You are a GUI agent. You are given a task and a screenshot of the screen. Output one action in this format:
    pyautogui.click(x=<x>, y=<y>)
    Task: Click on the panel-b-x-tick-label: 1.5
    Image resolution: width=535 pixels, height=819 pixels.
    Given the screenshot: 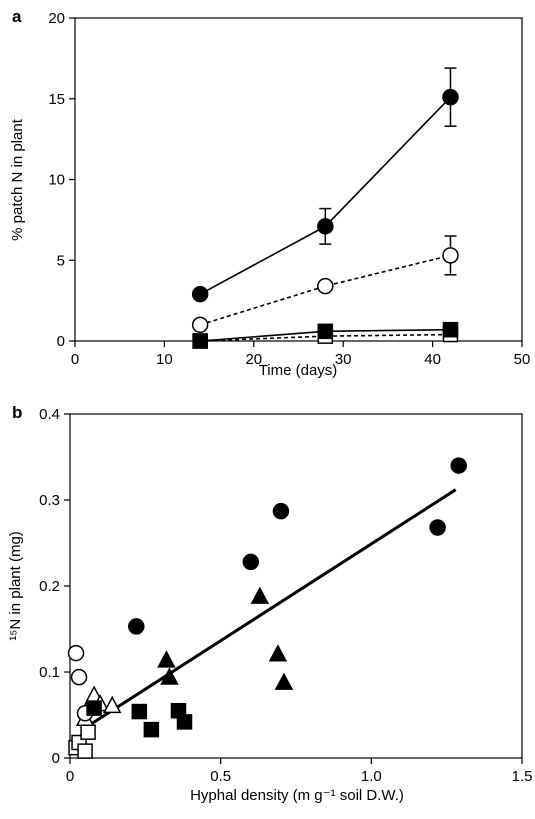 What is the action you would take?
    pyautogui.click(x=522, y=776)
    